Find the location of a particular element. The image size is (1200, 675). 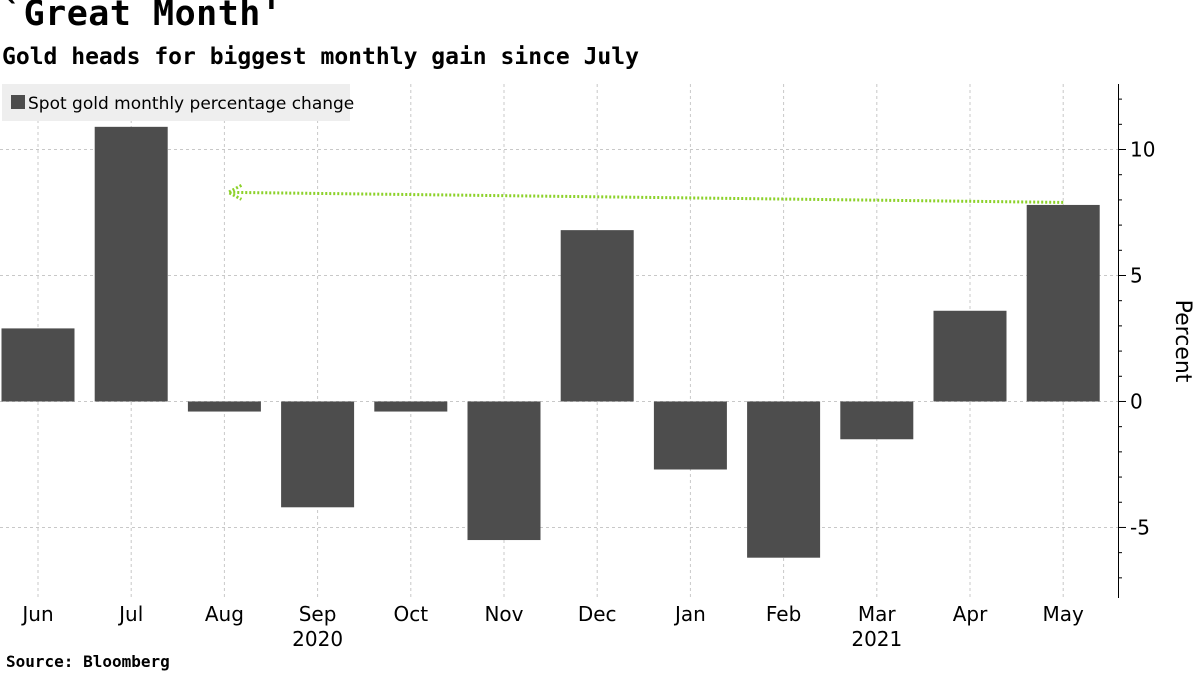

bar-dec is located at coordinates (597, 316).